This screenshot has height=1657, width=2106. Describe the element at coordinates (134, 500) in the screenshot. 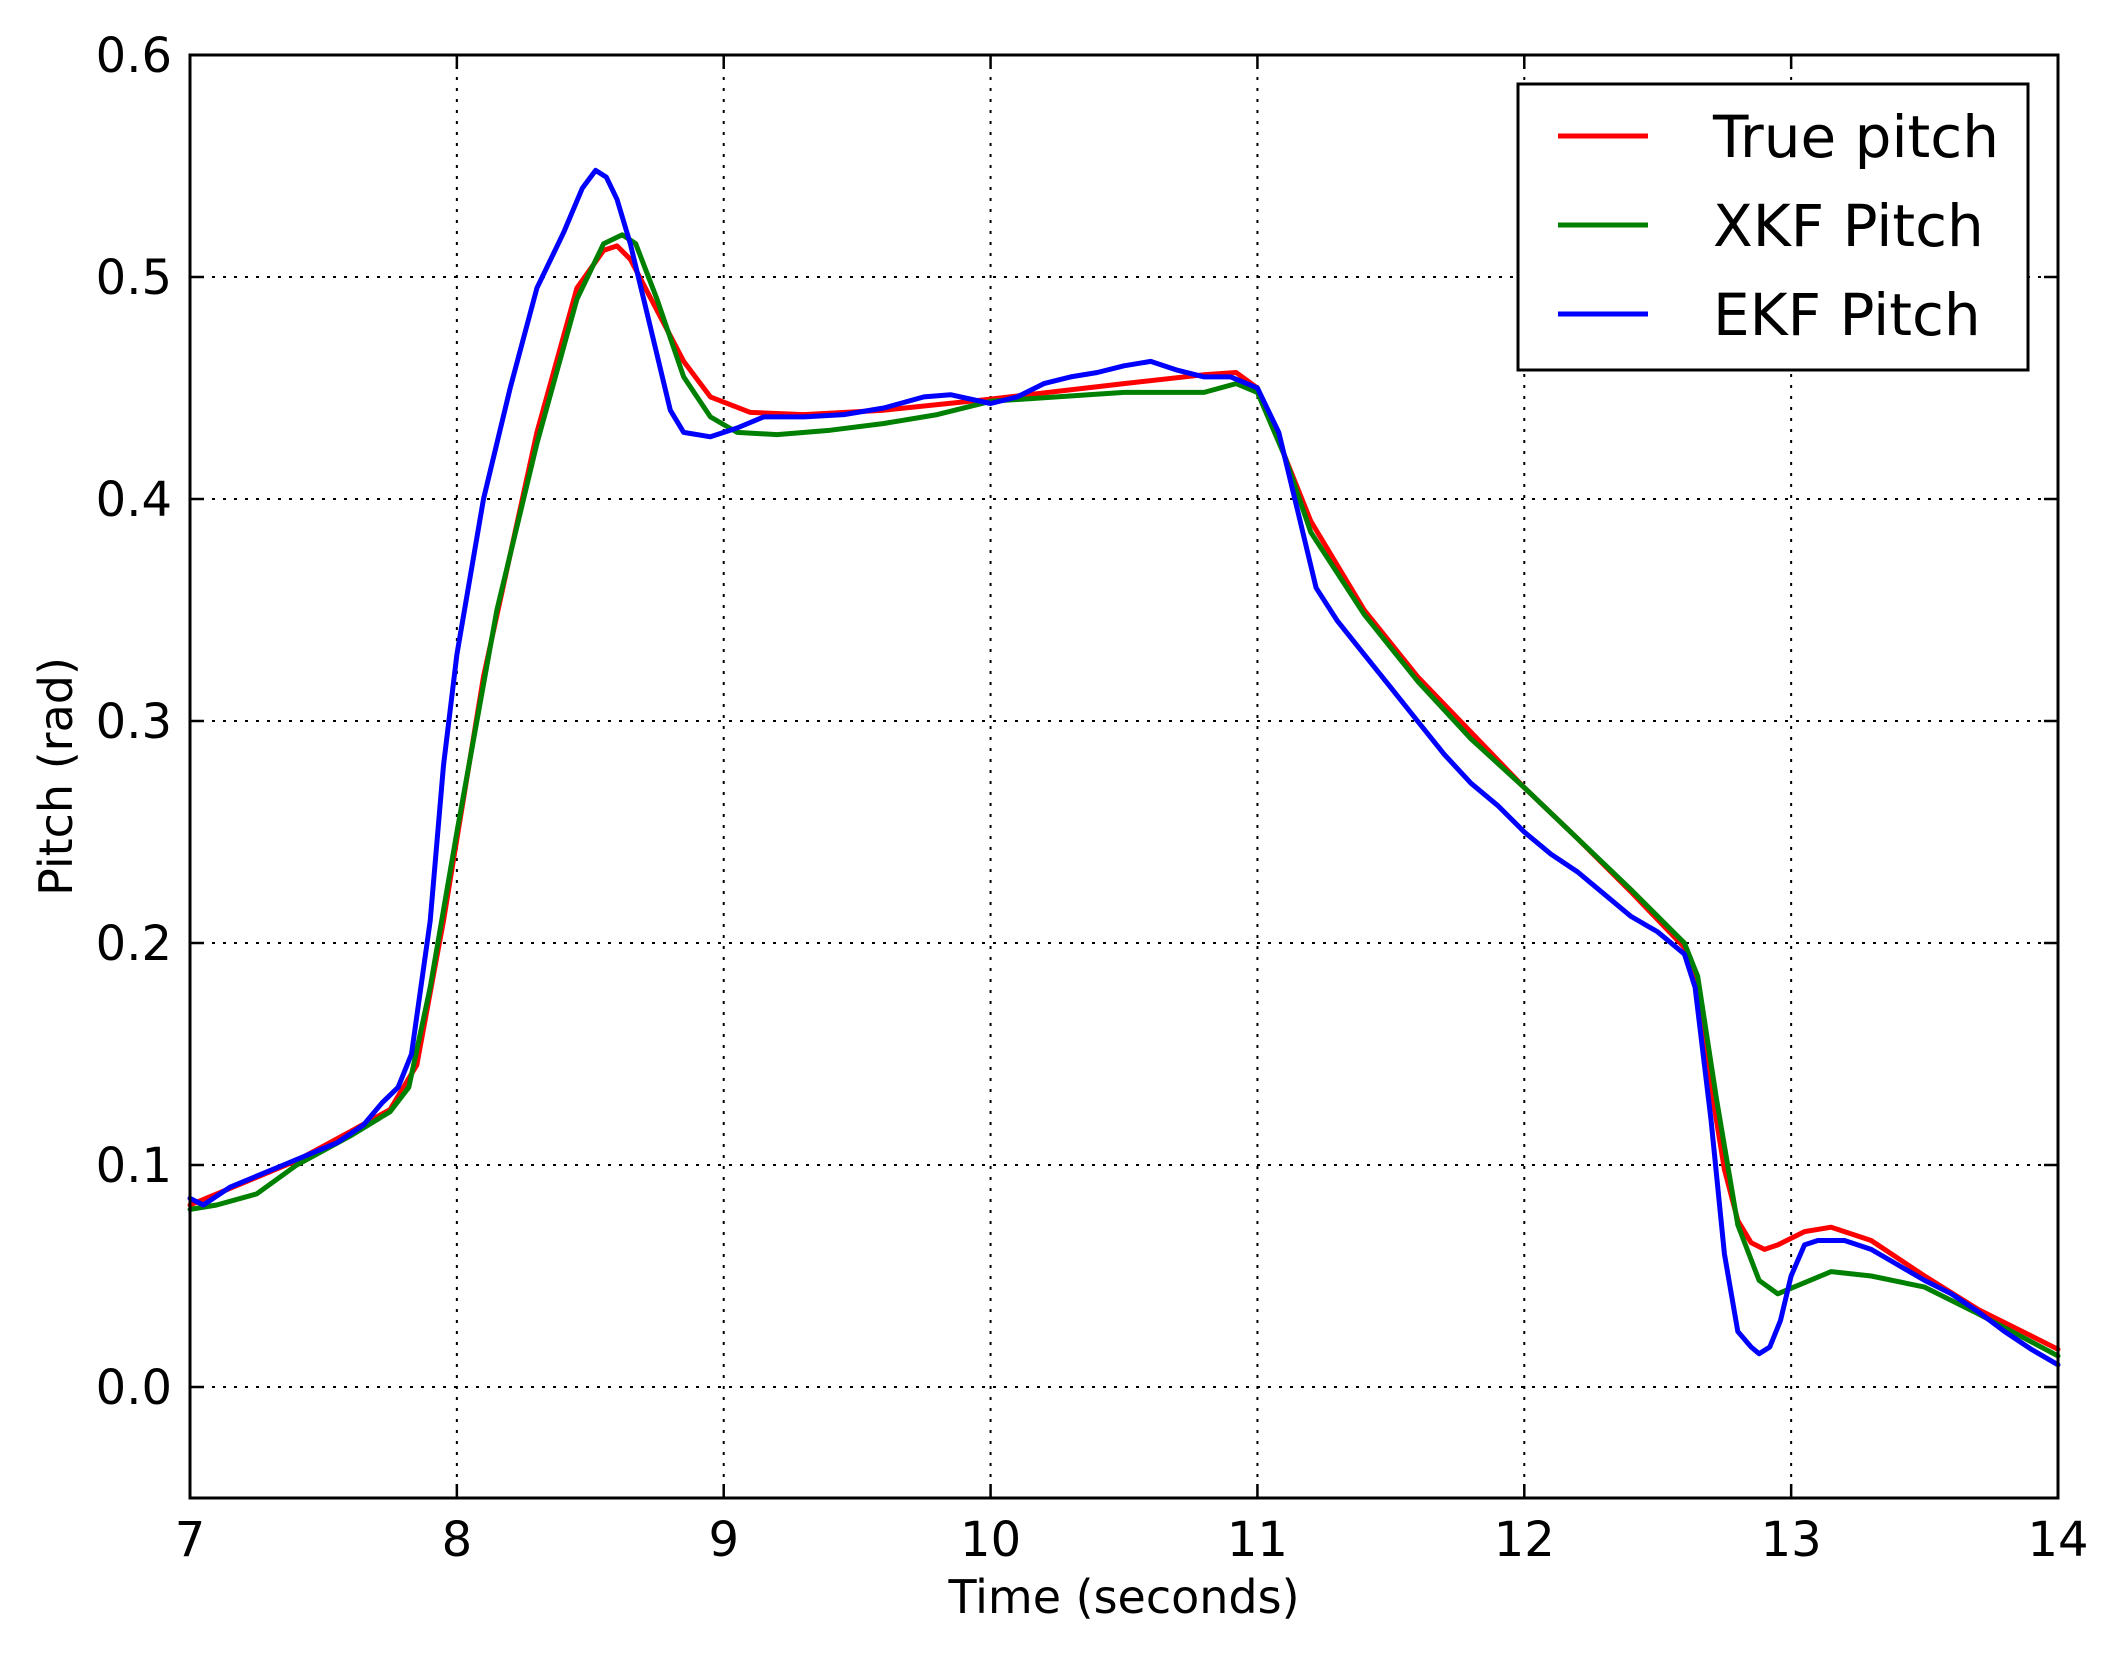

I see `y-tick-label: 0.4` at that location.